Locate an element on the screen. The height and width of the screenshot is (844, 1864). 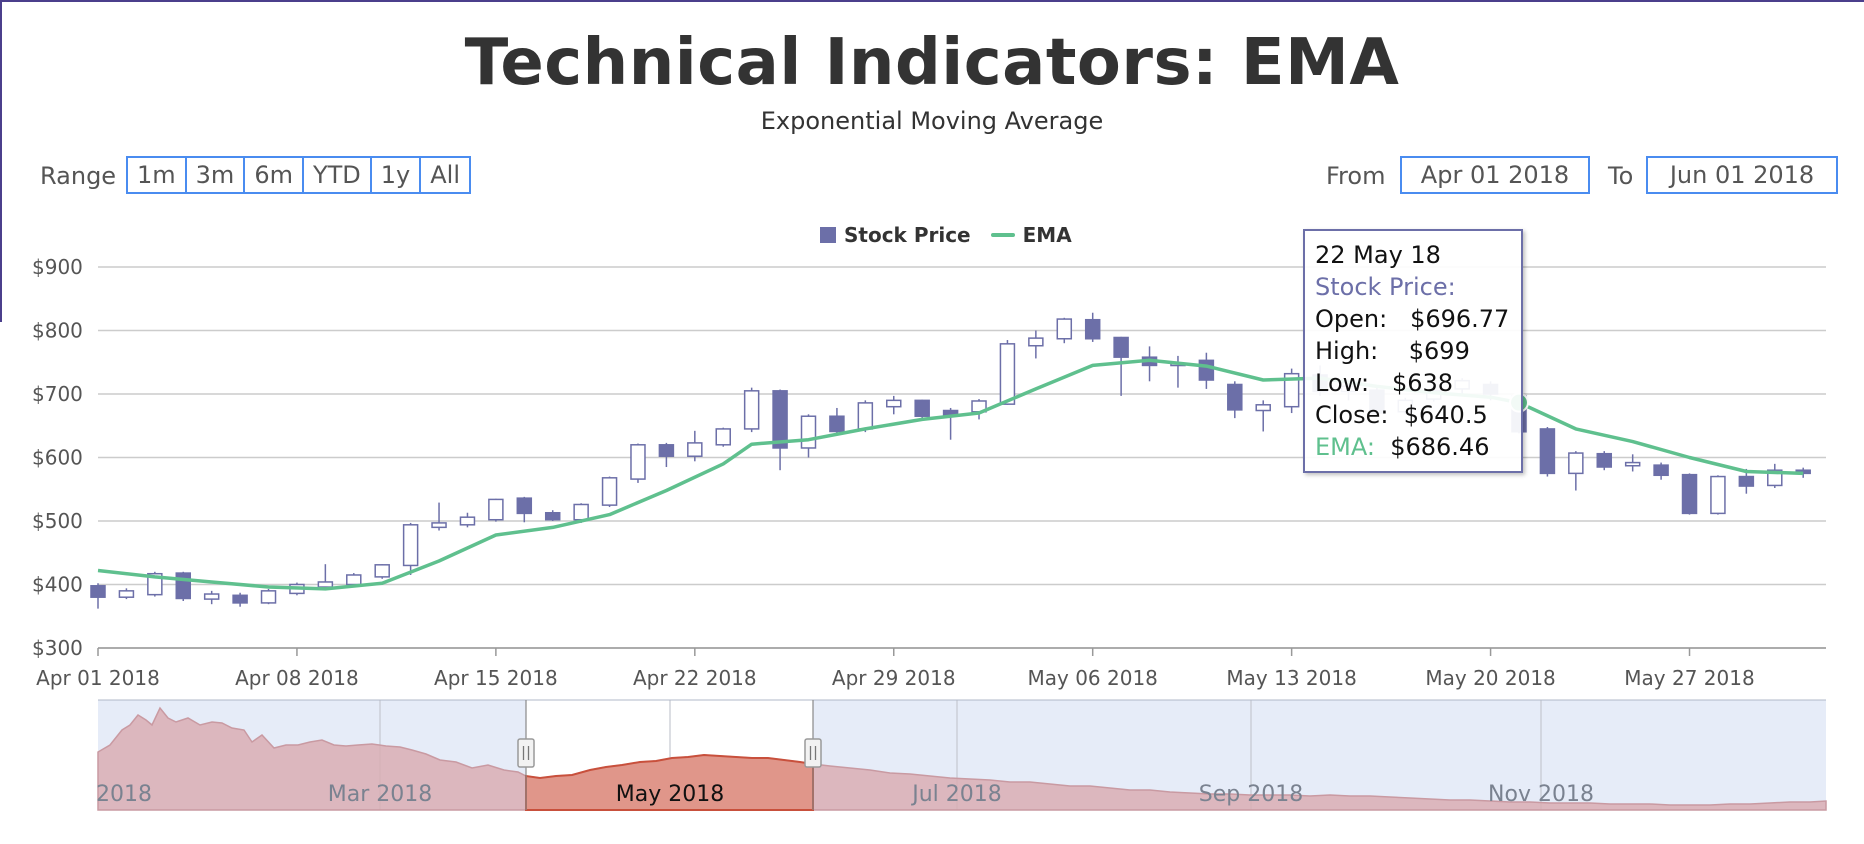
navigator-label: 2018 is located at coordinates (124, 794).